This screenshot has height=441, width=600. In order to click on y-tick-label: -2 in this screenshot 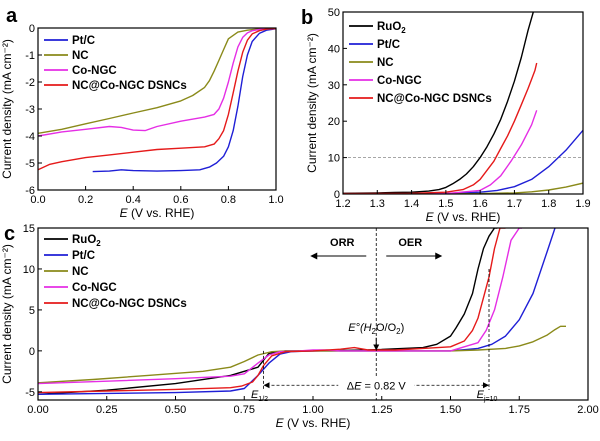, I will do `click(30, 83)`.